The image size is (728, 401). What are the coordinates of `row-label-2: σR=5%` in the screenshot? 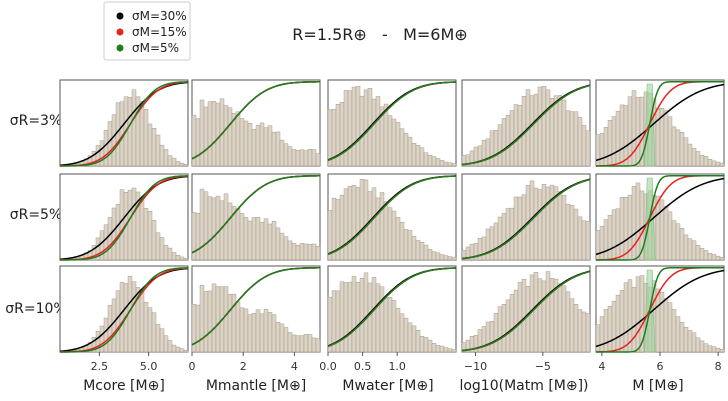 It's located at (36, 215).